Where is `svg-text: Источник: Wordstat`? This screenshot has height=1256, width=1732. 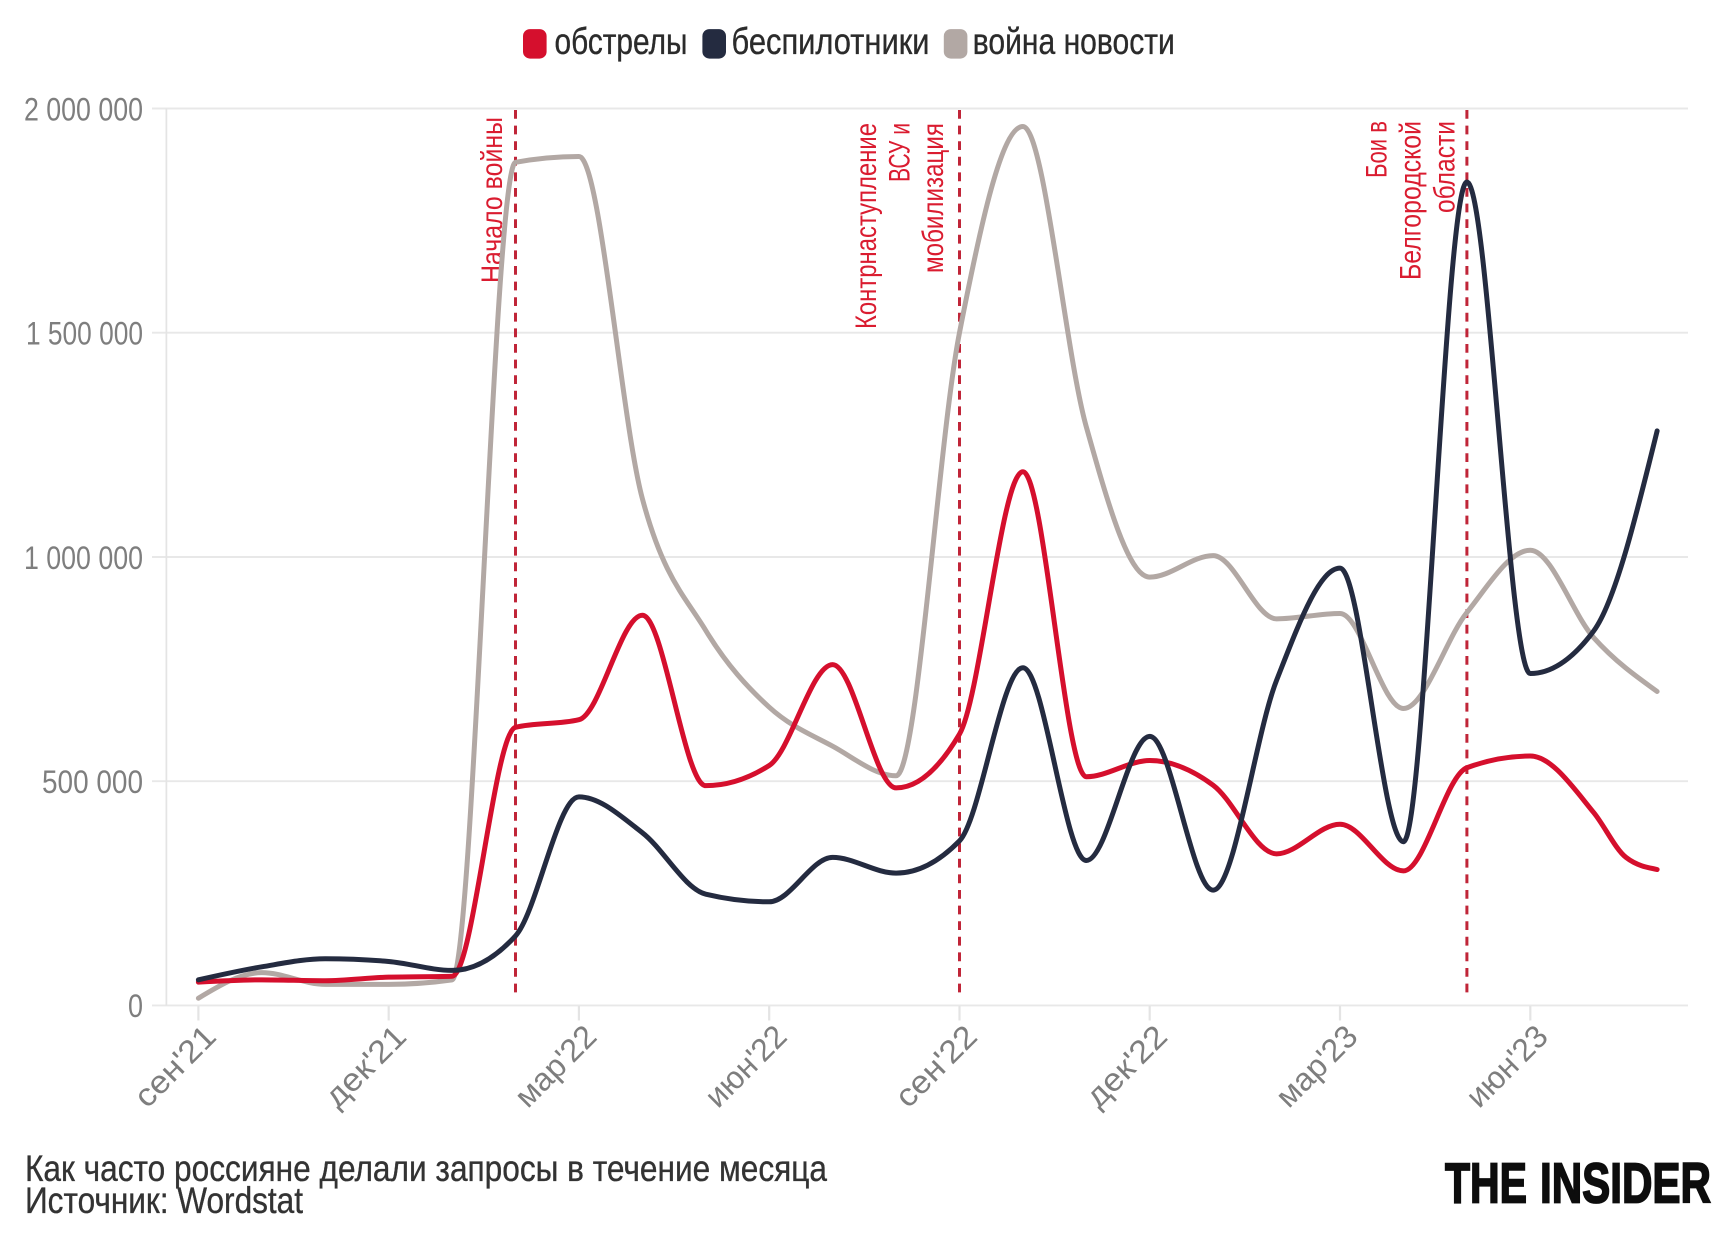
svg-text: Источник: Wordstat is located at coordinates (164, 1200).